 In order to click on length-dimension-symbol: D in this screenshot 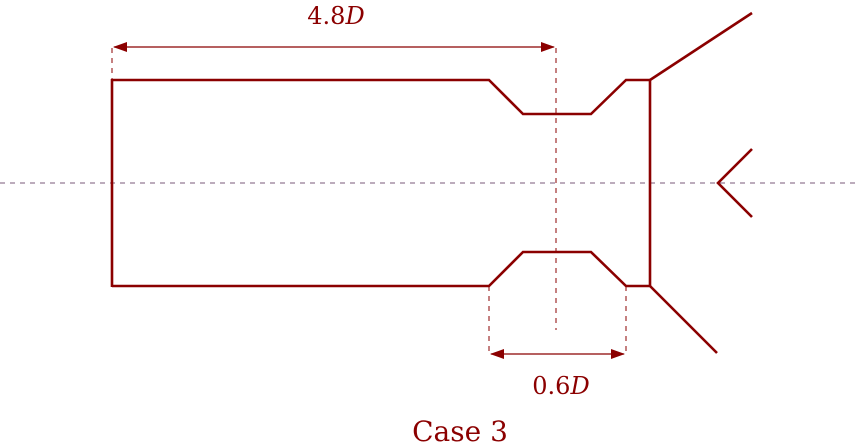, I will do `click(354, 16)`.